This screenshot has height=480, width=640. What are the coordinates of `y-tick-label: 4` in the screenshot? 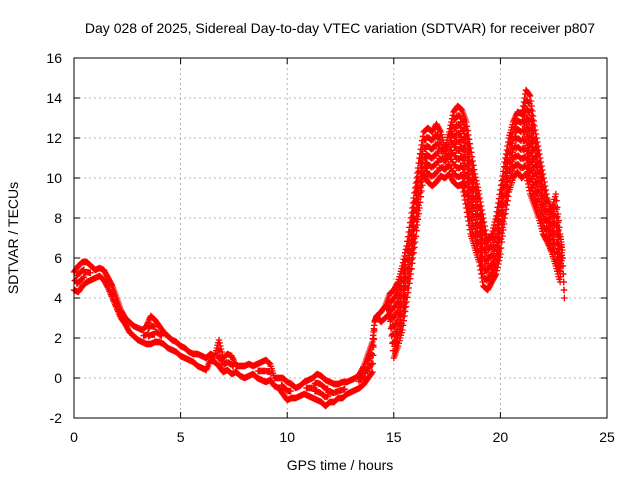 It's located at (58, 298).